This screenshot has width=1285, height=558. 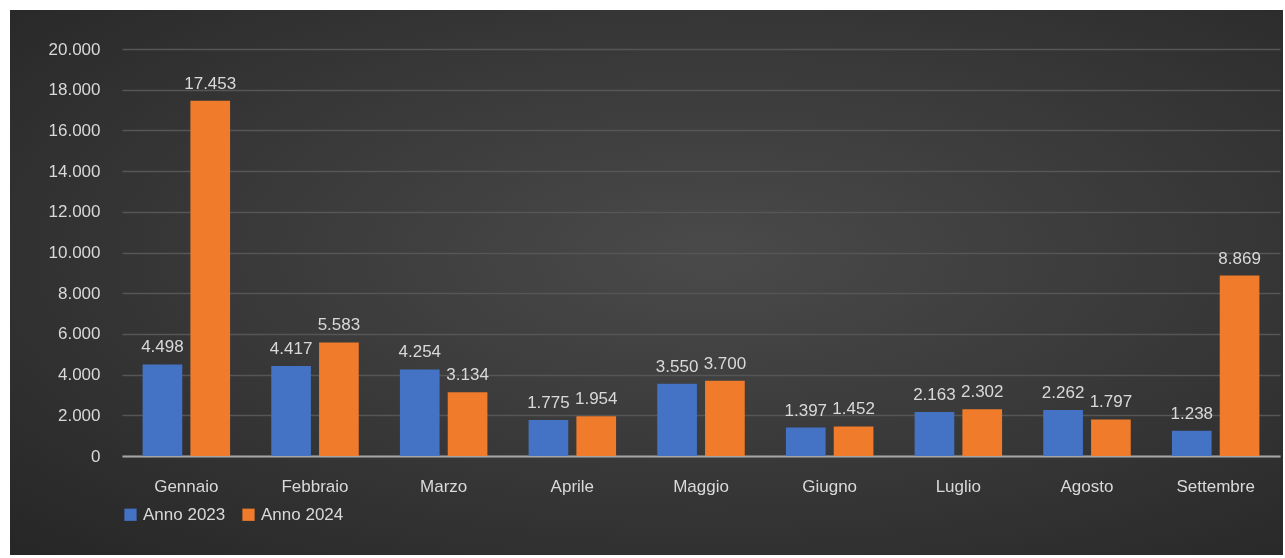 What do you see at coordinates (1239, 258) in the screenshot?
I see `data-label: 8.869` at bounding box center [1239, 258].